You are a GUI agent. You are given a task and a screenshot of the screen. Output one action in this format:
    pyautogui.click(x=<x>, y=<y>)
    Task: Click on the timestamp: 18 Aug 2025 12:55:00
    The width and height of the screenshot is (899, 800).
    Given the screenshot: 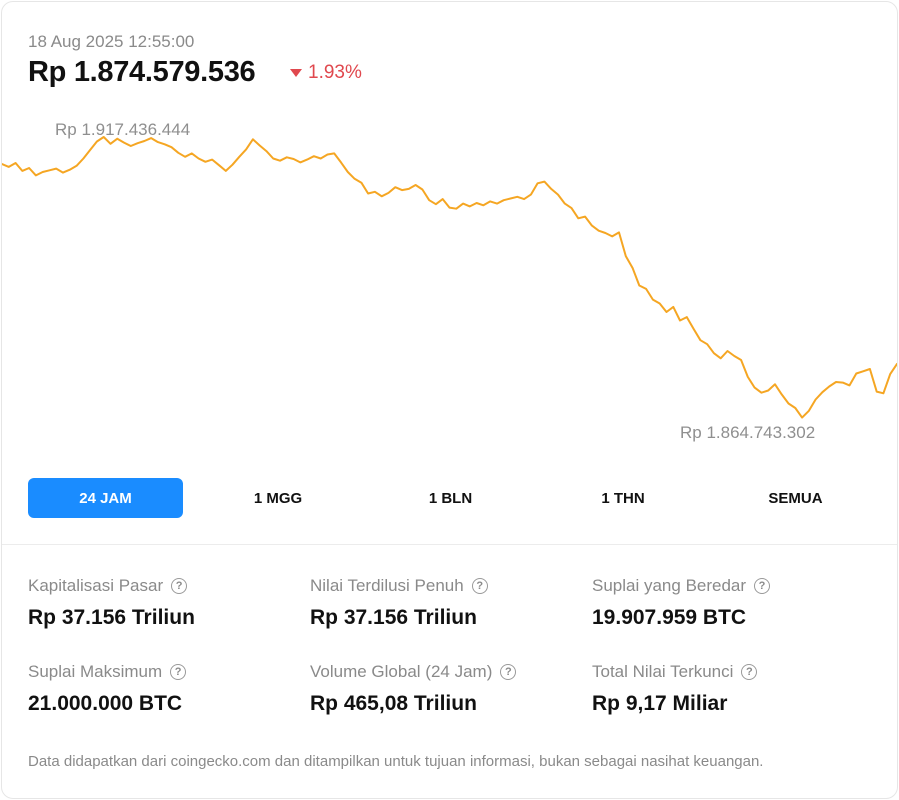 What is the action you would take?
    pyautogui.click(x=111, y=41)
    